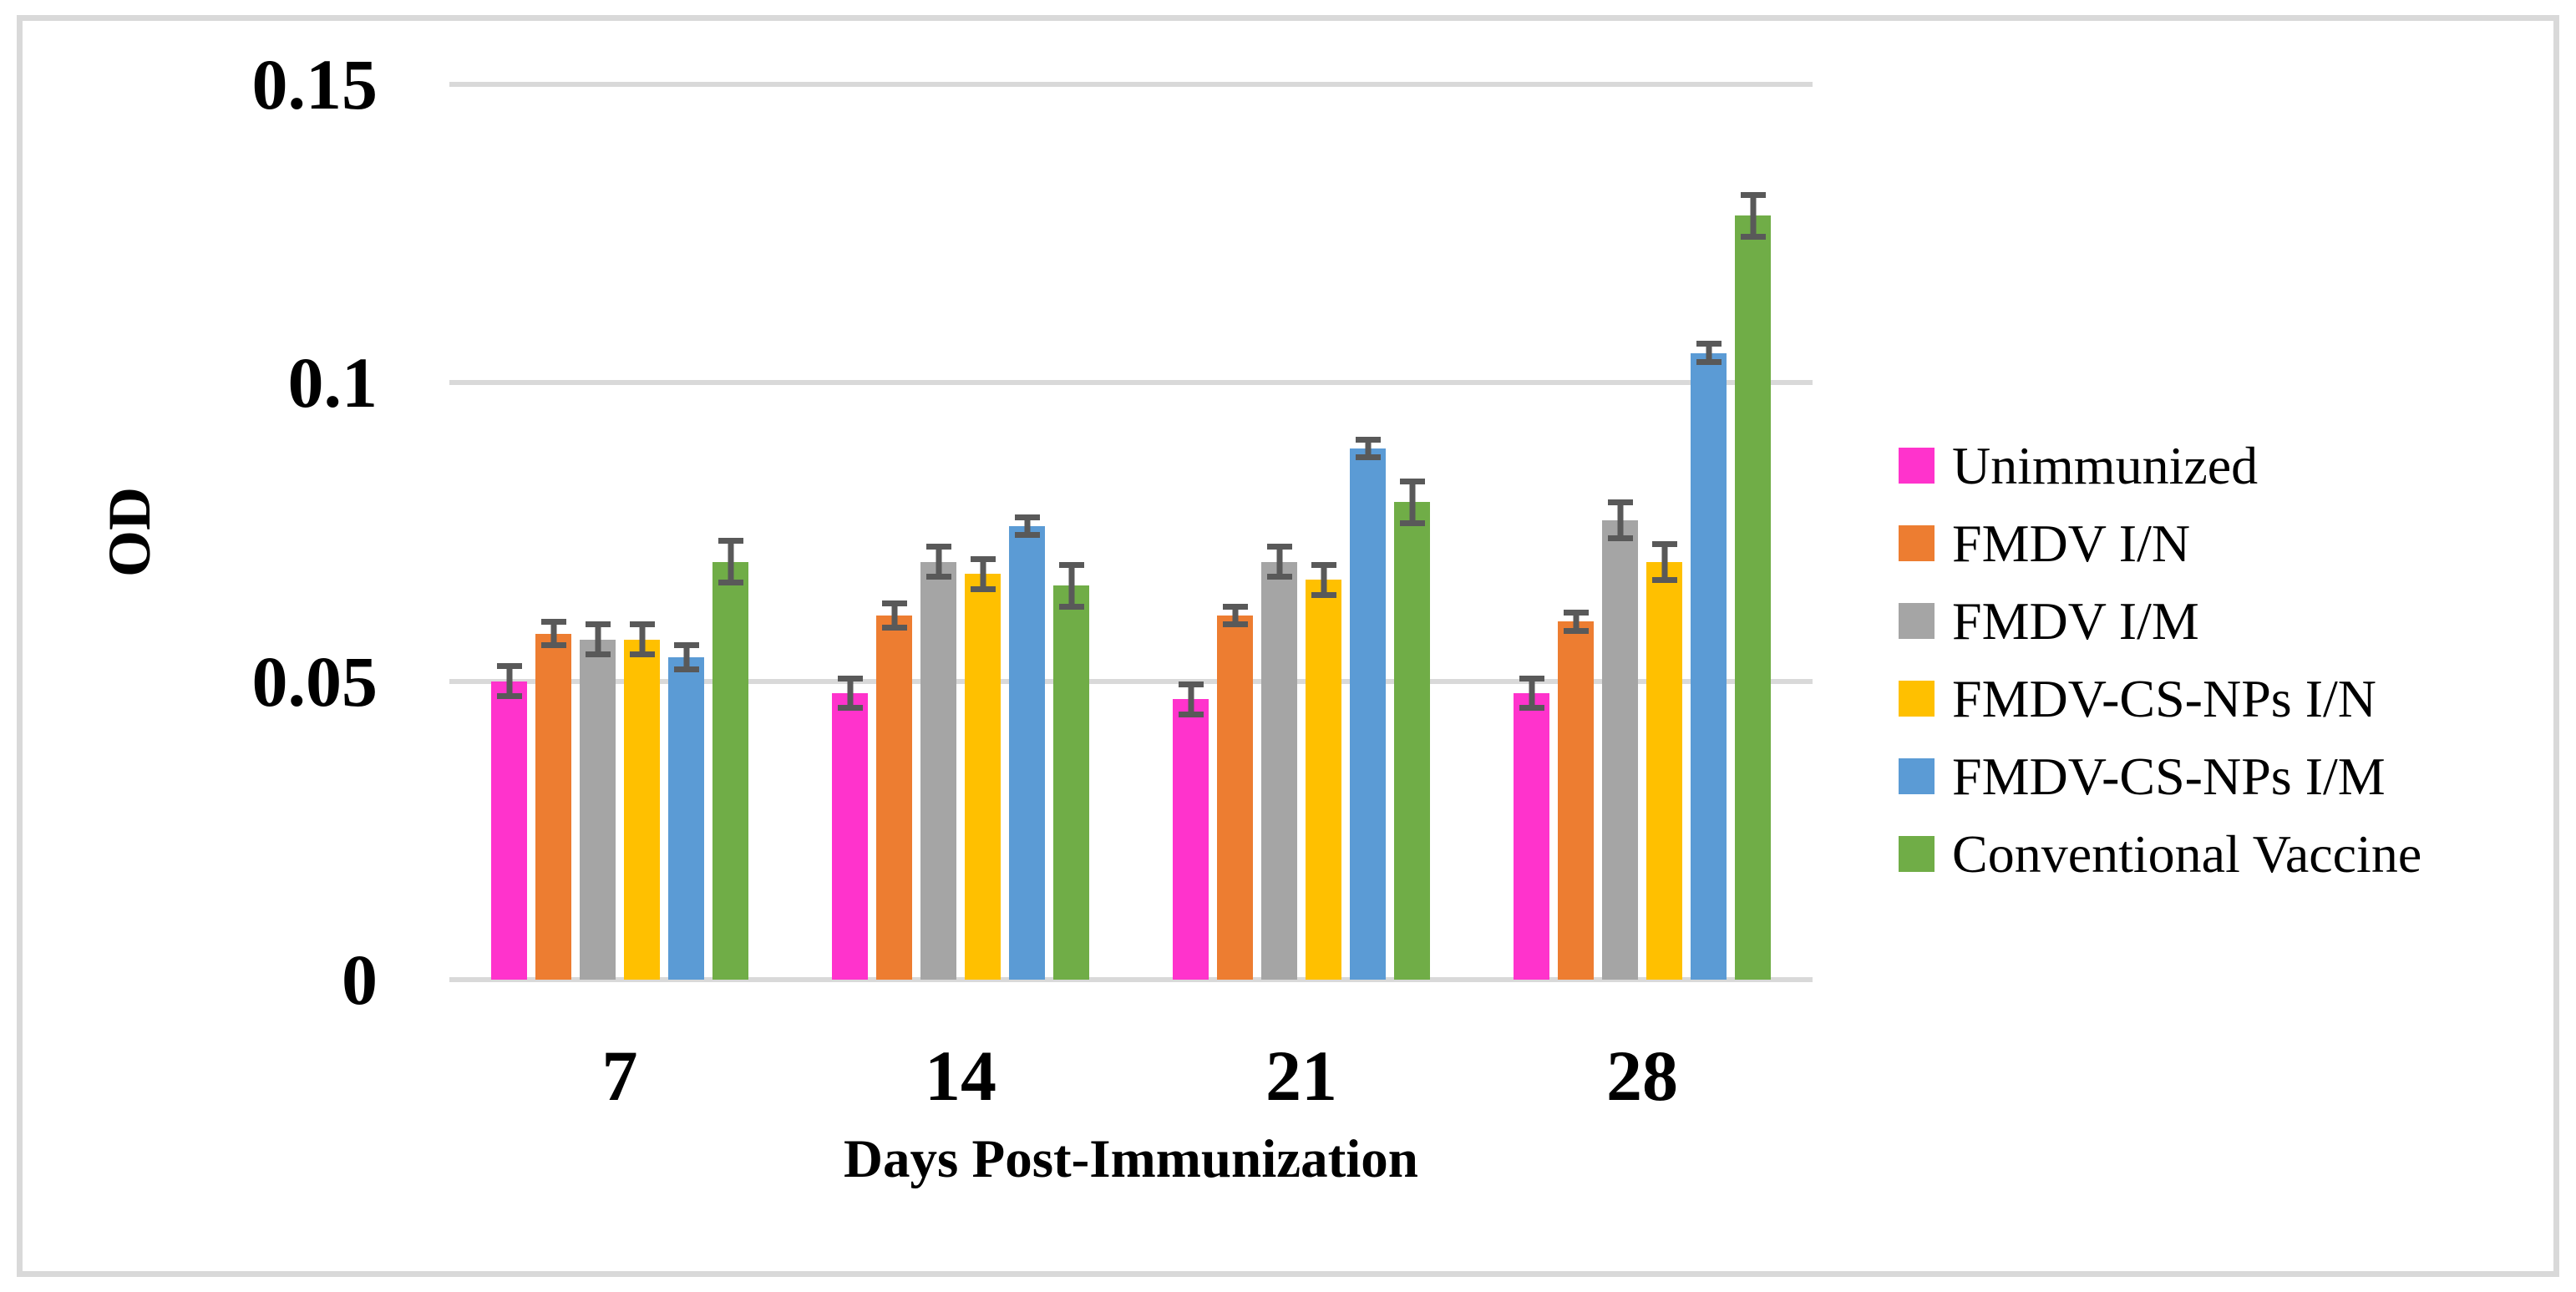  What do you see at coordinates (1131, 1159) in the screenshot?
I see `x-axis-title: Days Post-Immunization` at bounding box center [1131, 1159].